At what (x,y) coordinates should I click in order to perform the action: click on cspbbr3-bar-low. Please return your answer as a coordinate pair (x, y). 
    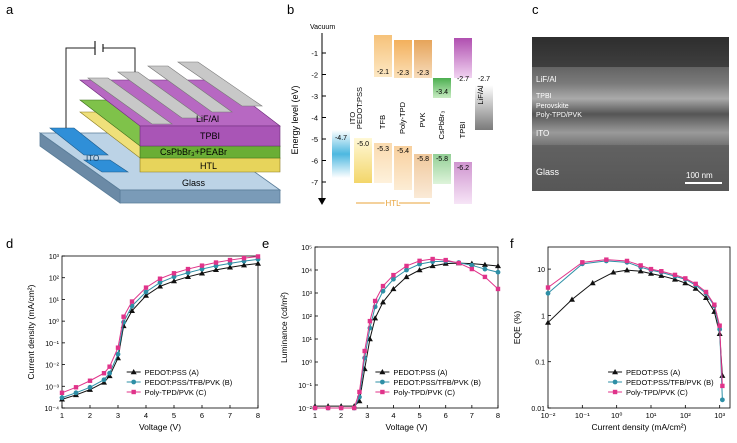
    Looking at the image, I should click on (442, 169).